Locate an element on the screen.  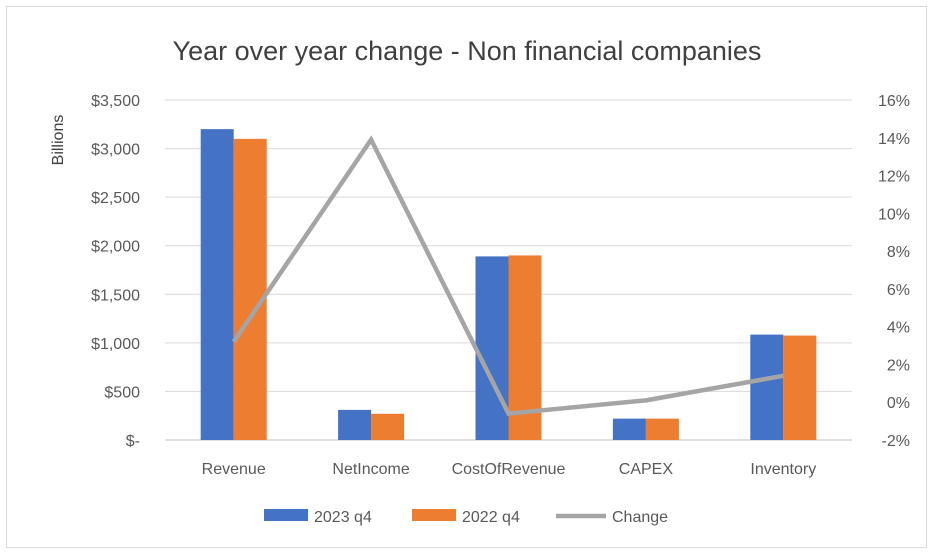
x-tick-label: Inventory is located at coordinates (783, 469).